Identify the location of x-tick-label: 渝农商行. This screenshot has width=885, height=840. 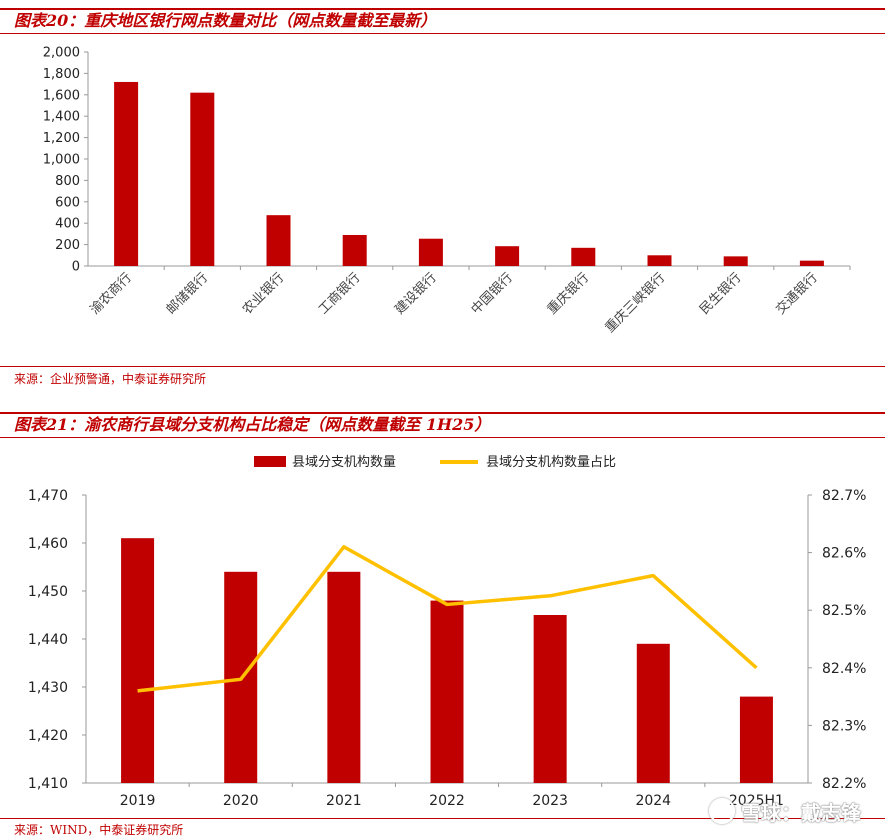
(111, 294).